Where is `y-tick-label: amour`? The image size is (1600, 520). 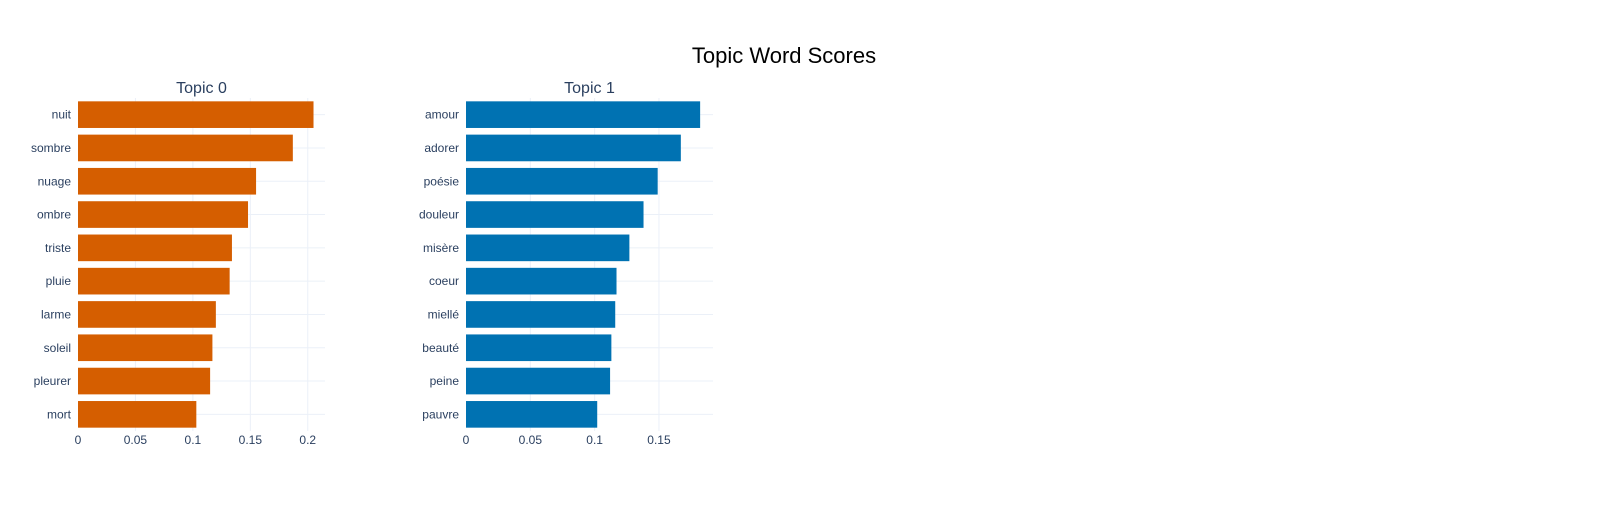 y-tick-label: amour is located at coordinates (442, 115).